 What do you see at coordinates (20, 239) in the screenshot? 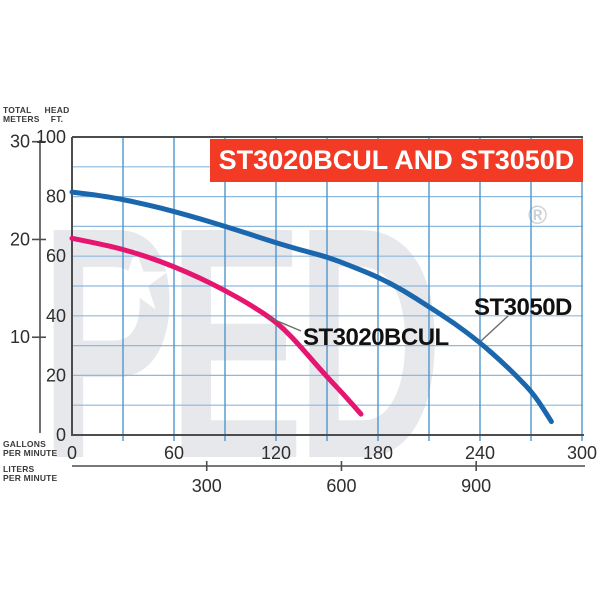
I see `meters-tick-label: 20` at bounding box center [20, 239].